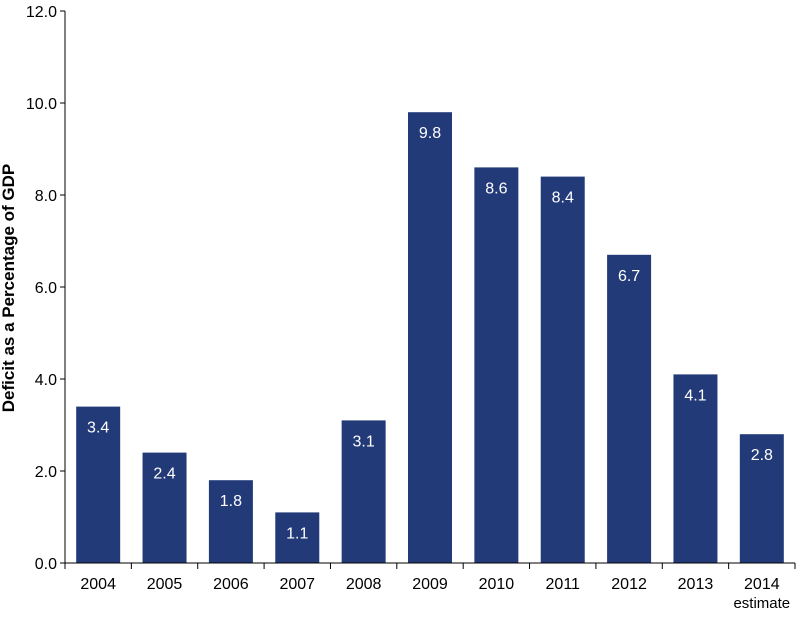  Describe the element at coordinates (563, 584) in the screenshot. I see `x-tick-label: 2011` at that location.